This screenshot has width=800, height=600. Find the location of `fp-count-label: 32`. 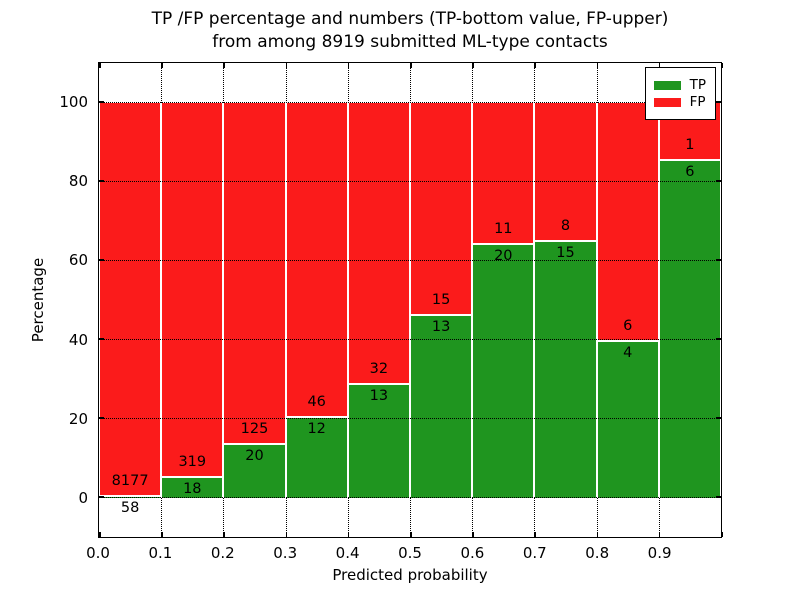

fp-count-label: 32 is located at coordinates (379, 369).